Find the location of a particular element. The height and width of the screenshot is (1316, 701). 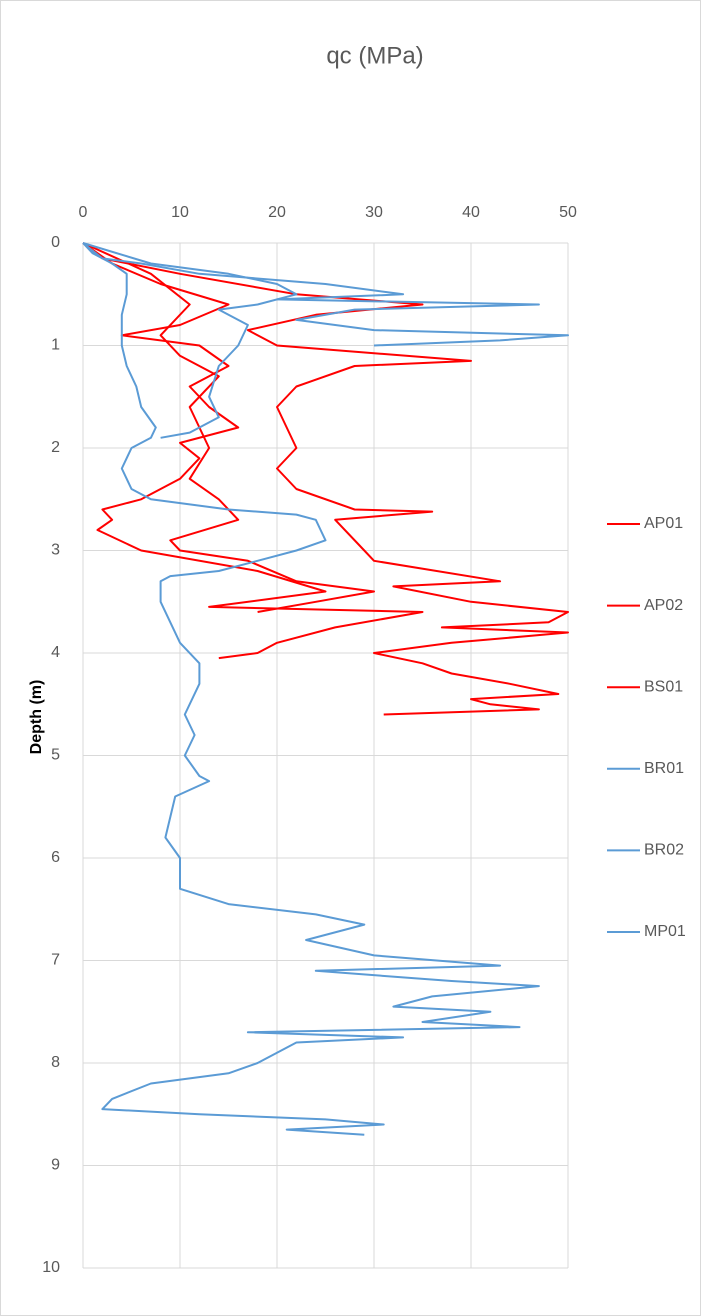

y-tick-label: 4 is located at coordinates (55, 652).